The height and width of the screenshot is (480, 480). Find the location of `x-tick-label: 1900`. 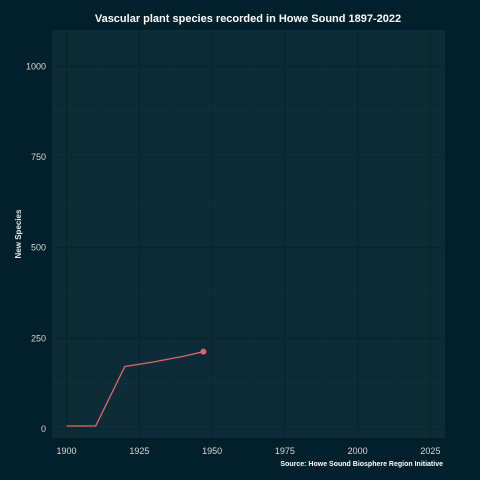

x-tick-label: 1900 is located at coordinates (67, 451).